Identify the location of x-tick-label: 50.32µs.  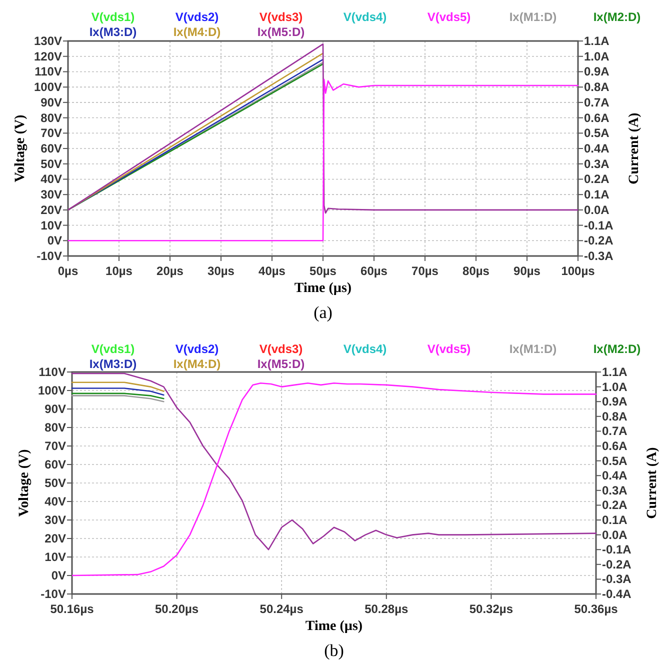
(491, 609).